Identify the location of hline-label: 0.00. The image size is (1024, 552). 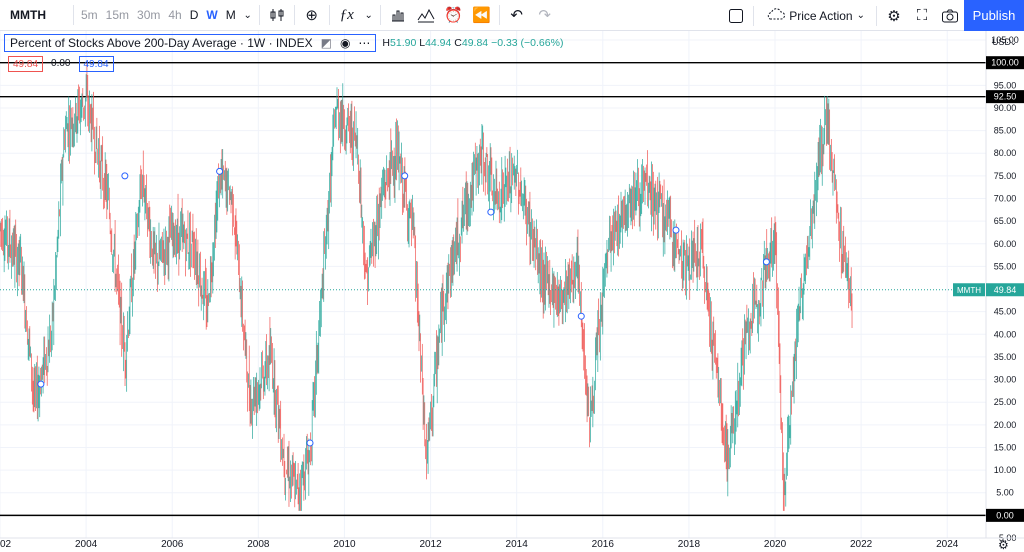
(1005, 515).